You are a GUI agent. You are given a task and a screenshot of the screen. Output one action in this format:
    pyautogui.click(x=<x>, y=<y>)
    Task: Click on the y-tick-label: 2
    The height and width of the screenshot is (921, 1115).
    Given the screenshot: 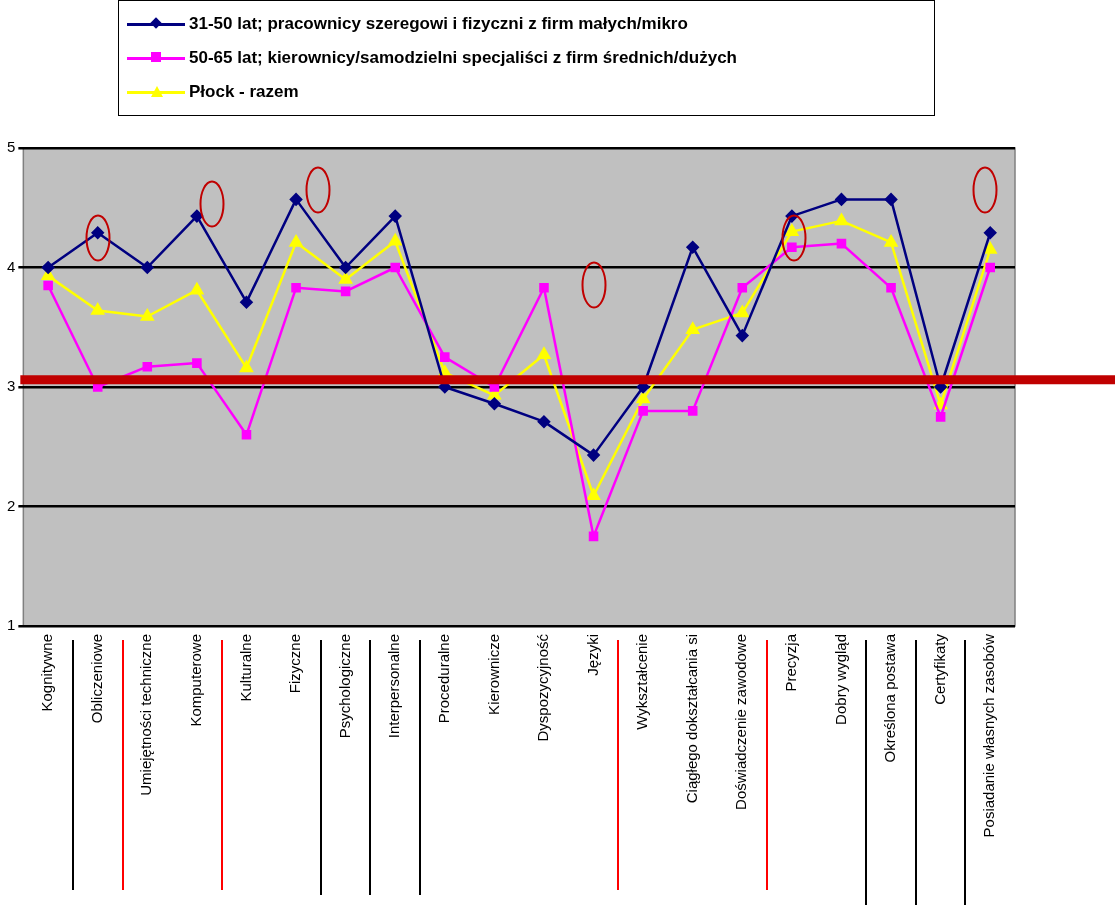 What is the action you would take?
    pyautogui.click(x=11, y=505)
    